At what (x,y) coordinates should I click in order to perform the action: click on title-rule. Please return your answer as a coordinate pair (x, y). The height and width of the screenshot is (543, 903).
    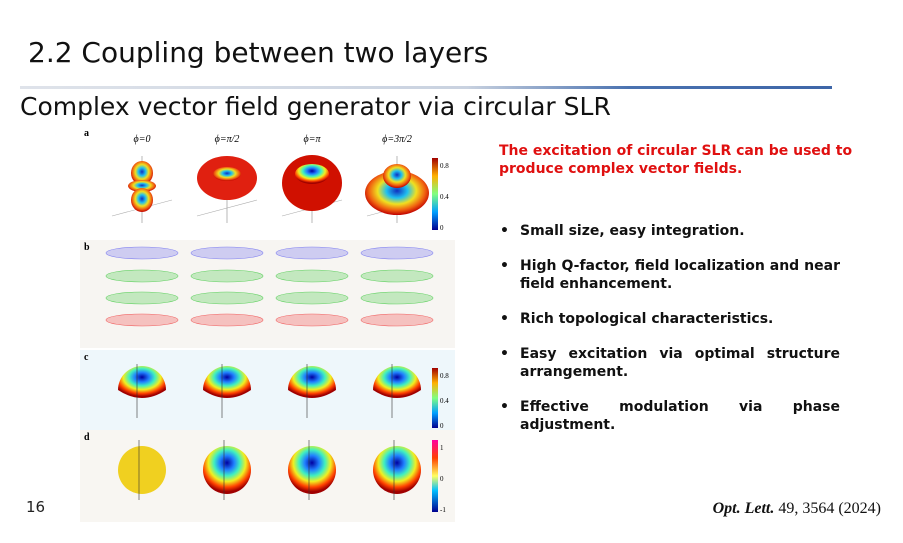
    Looking at the image, I should click on (426, 87).